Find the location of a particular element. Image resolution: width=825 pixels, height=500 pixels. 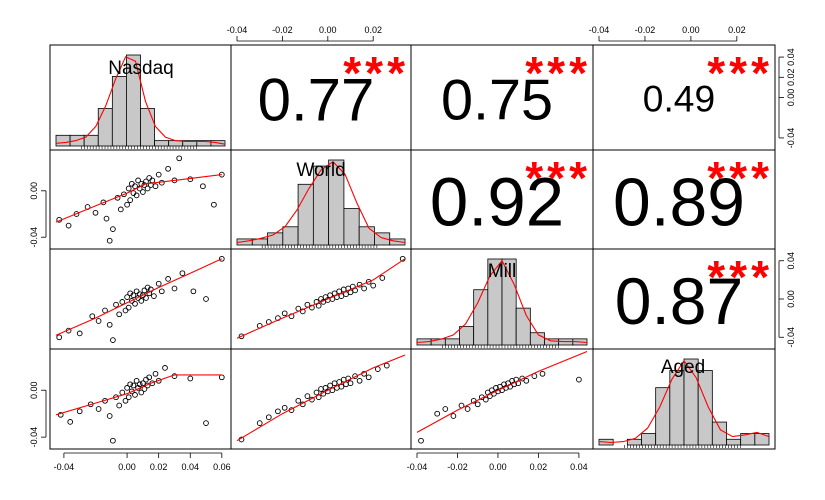

variable-label-aged: Aged is located at coordinates (683, 367).